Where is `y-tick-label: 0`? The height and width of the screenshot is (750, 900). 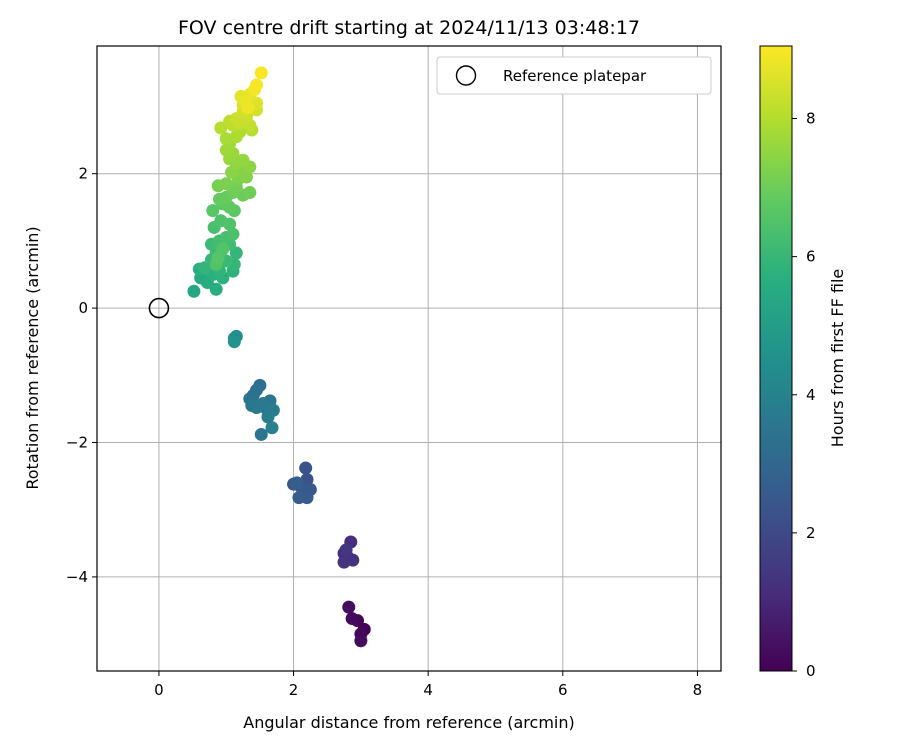
y-tick-label: 0 is located at coordinates (83, 308).